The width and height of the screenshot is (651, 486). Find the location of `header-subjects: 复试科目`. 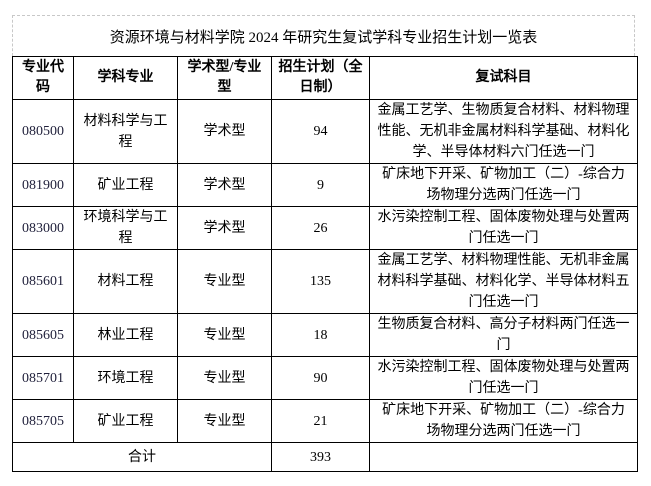

header-subjects: 复试科目 is located at coordinates (503, 78).